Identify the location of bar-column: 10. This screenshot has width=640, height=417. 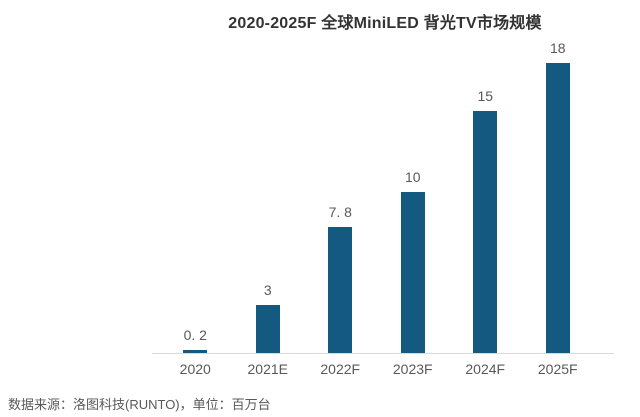
(413, 196).